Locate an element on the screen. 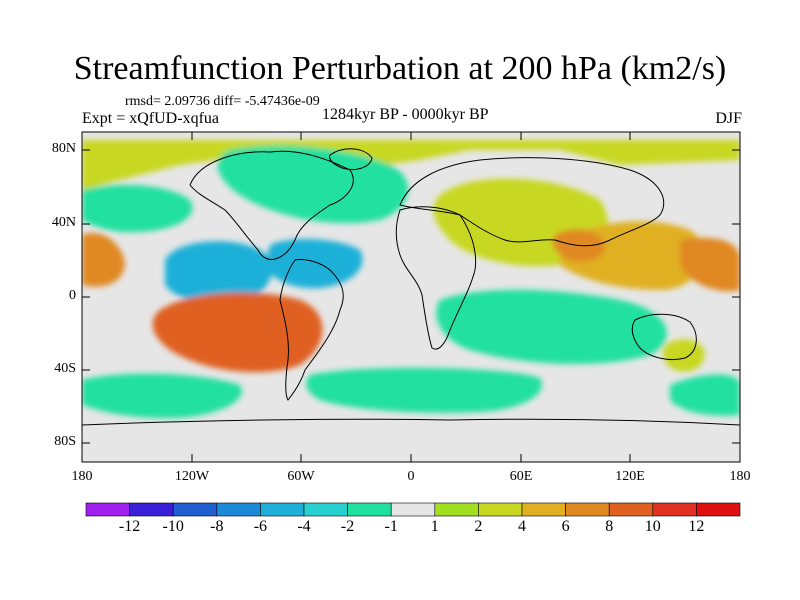  colorbar-label: 8 is located at coordinates (609, 526).